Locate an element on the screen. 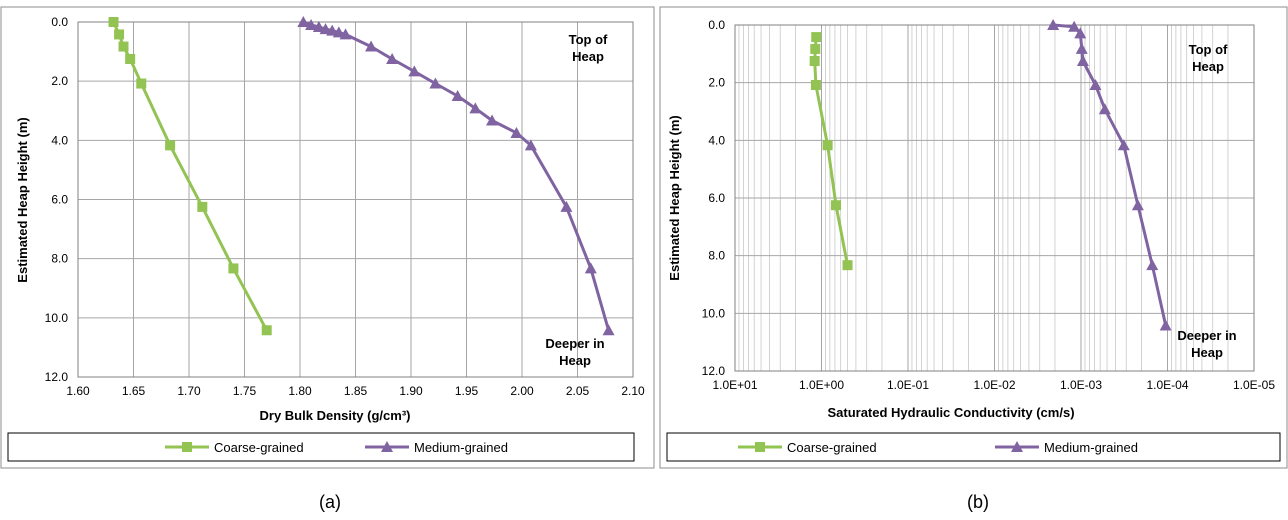 This screenshot has height=520, width=1288. chart-b-y-ticks: 0.0 2.0 4.0 6.0 8.0 10.0 12.0 is located at coordinates (714, 198).